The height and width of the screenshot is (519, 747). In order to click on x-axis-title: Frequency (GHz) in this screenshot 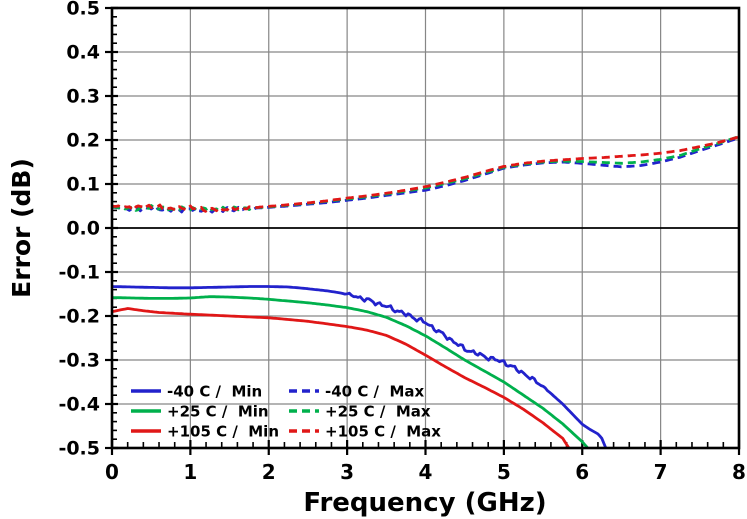, I will do `click(424, 503)`.